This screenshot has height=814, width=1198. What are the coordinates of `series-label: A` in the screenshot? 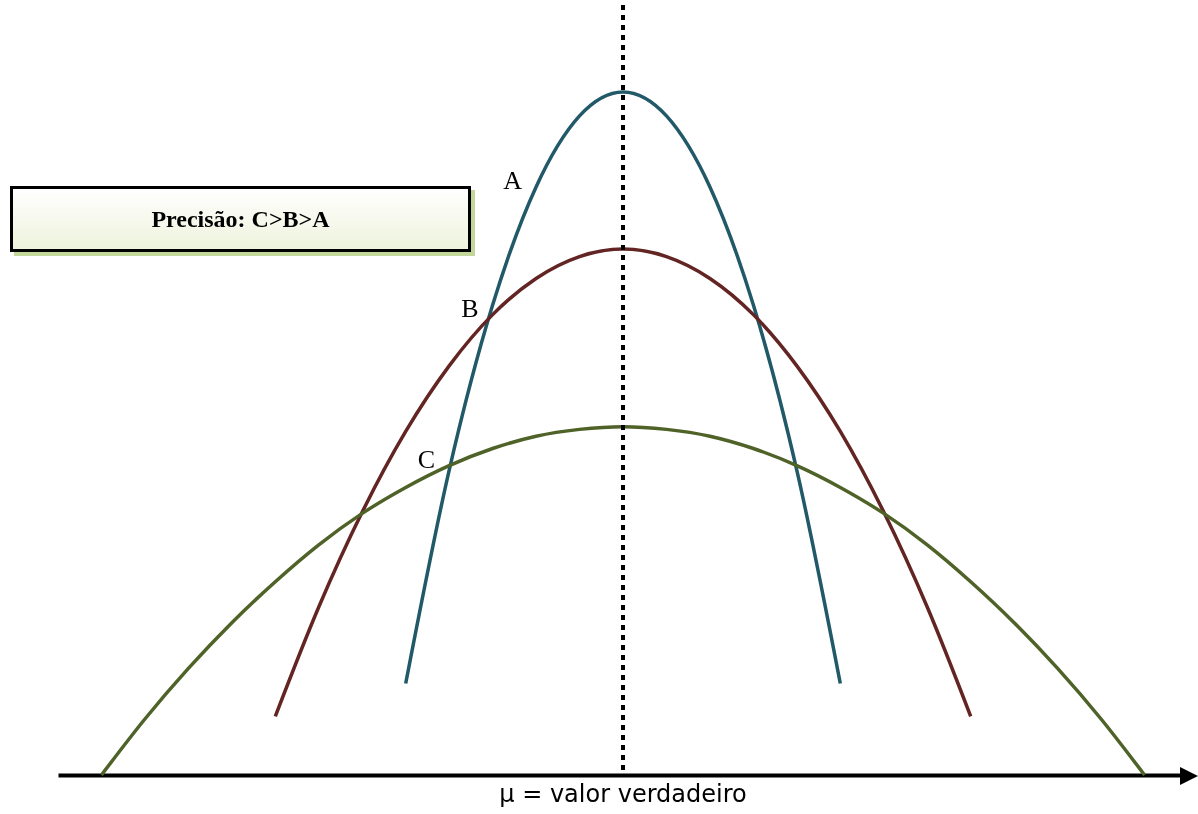 It's located at (513, 180).